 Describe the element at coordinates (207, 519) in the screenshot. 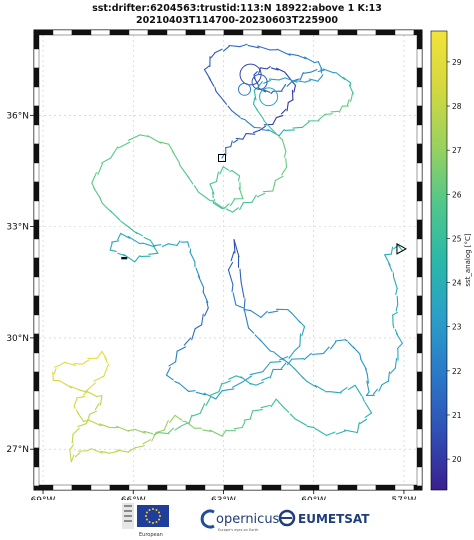

I see `copernicus-c-icon` at that location.